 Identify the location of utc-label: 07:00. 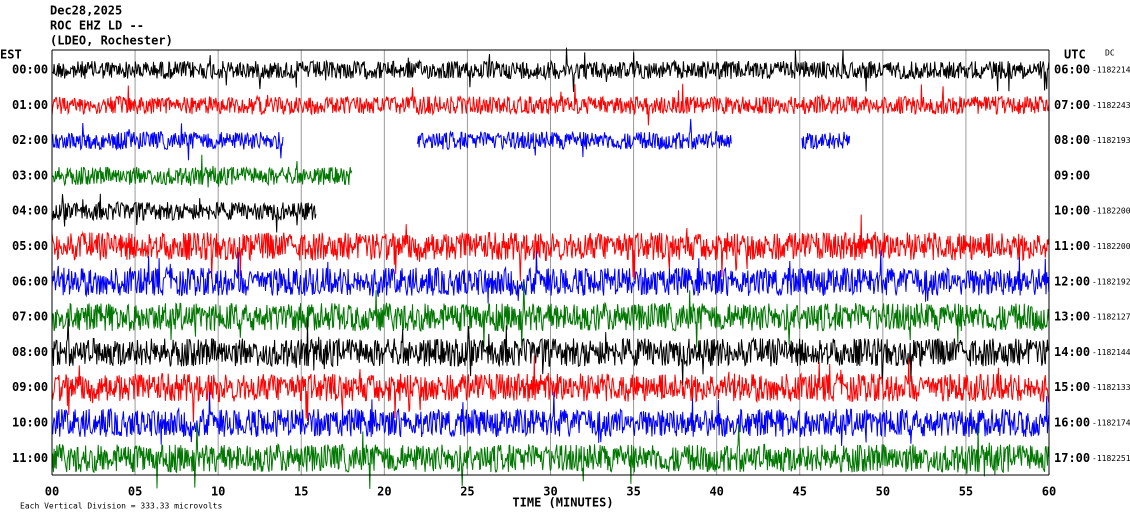
(1072, 105).